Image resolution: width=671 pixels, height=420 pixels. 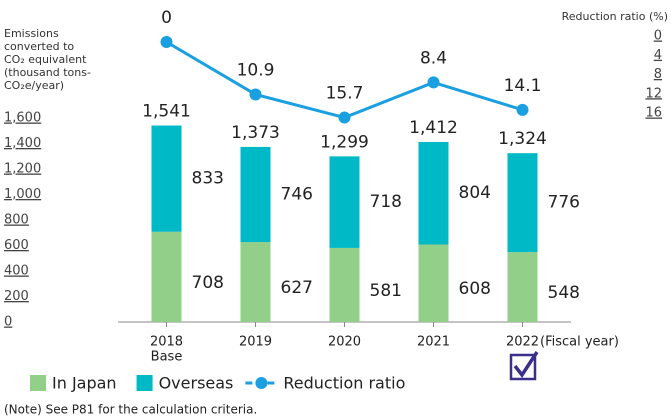 What do you see at coordinates (344, 383) in the screenshot?
I see `legend-label: Reduction ratio` at bounding box center [344, 383].